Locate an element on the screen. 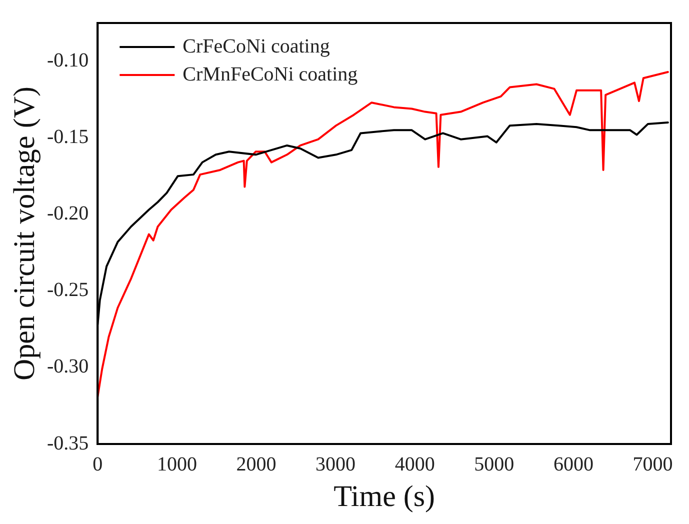  y-tick-label: -0.35 is located at coordinates (67, 443).